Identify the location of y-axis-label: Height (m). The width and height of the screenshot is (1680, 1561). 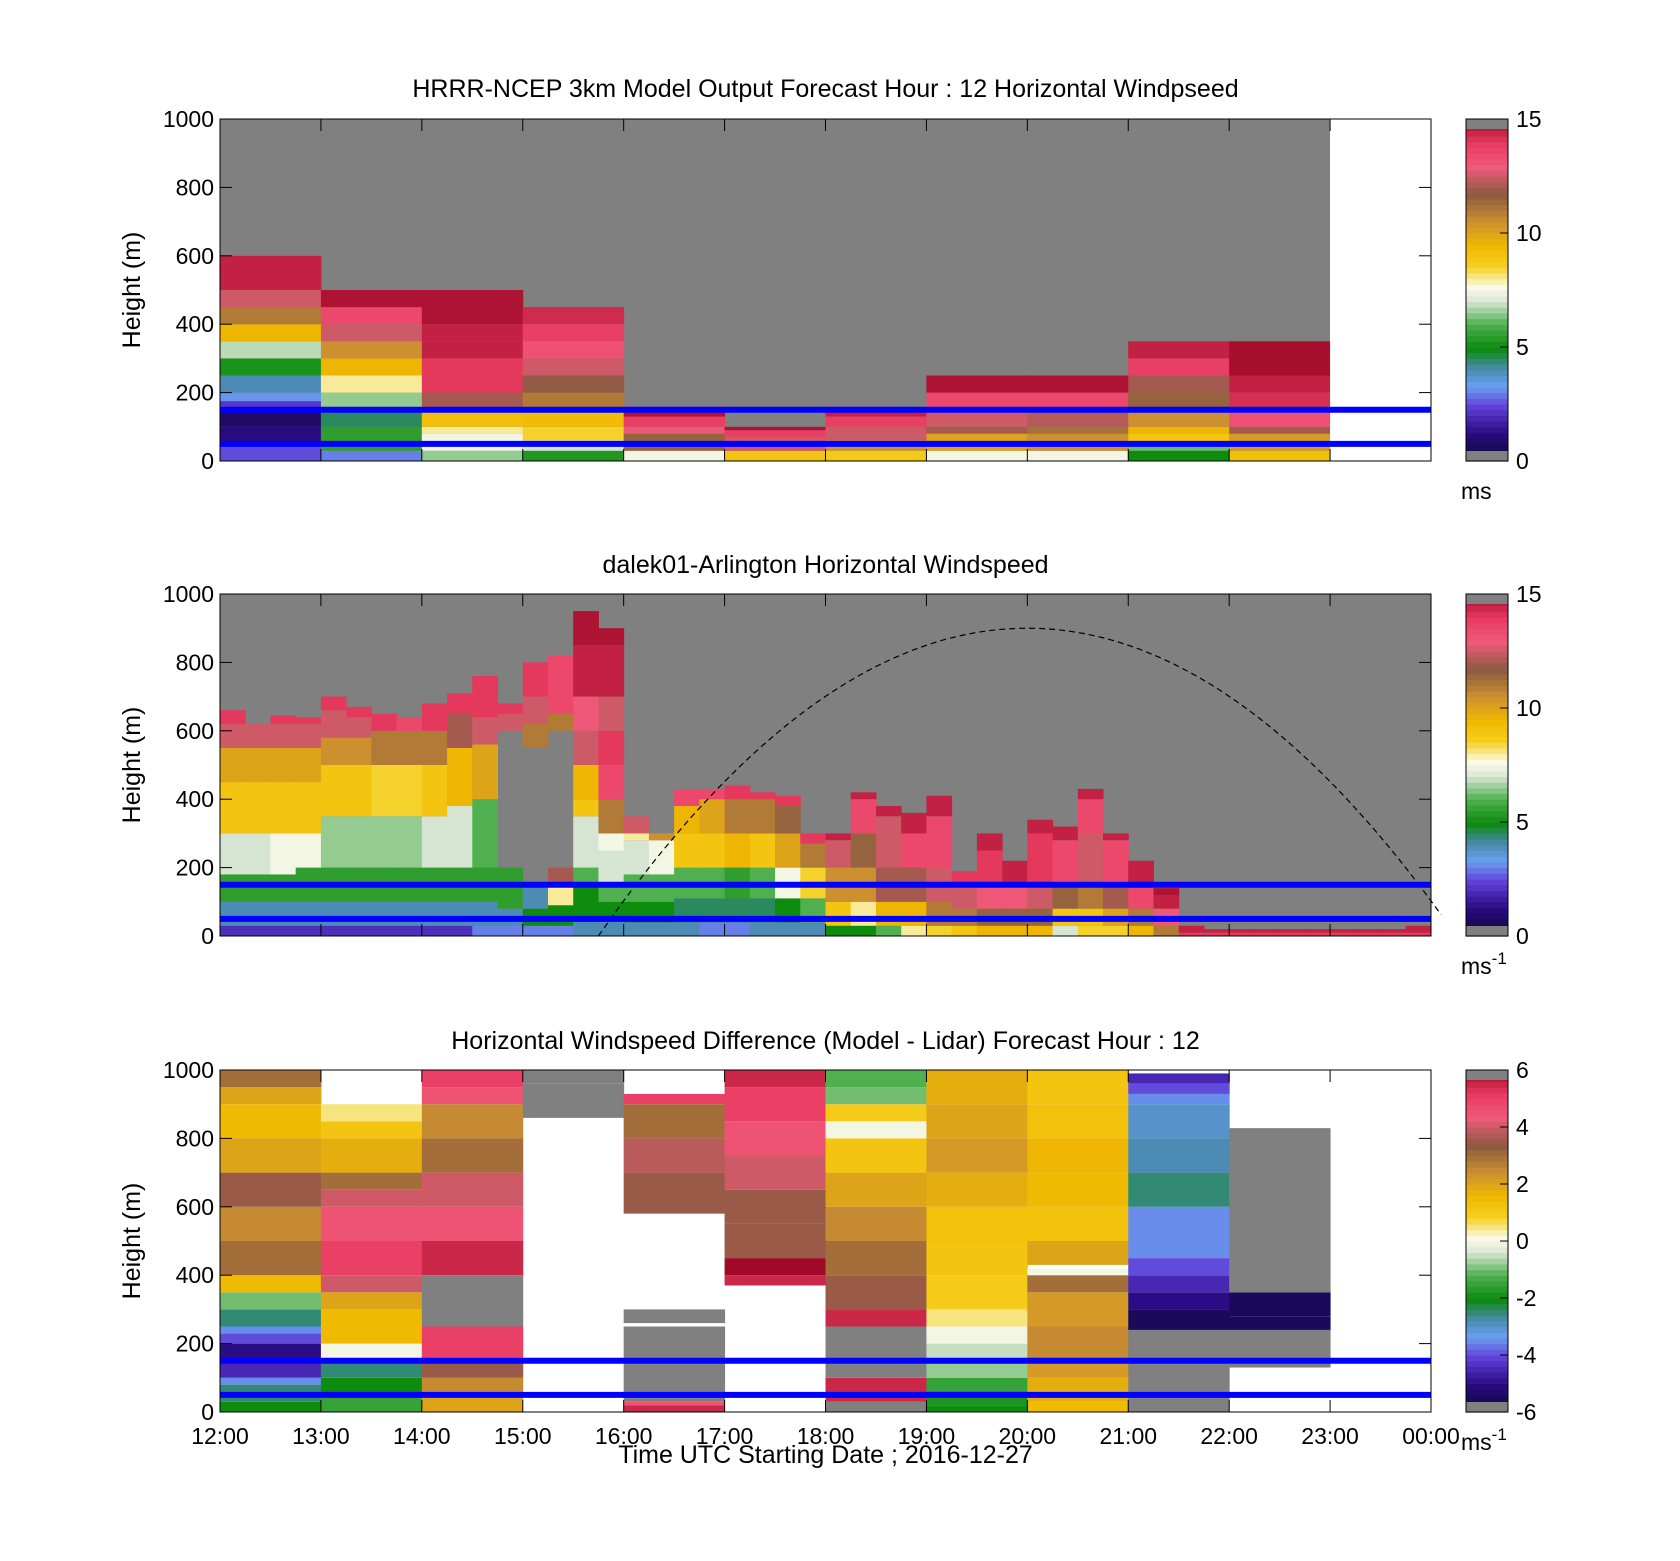
(132, 1241).